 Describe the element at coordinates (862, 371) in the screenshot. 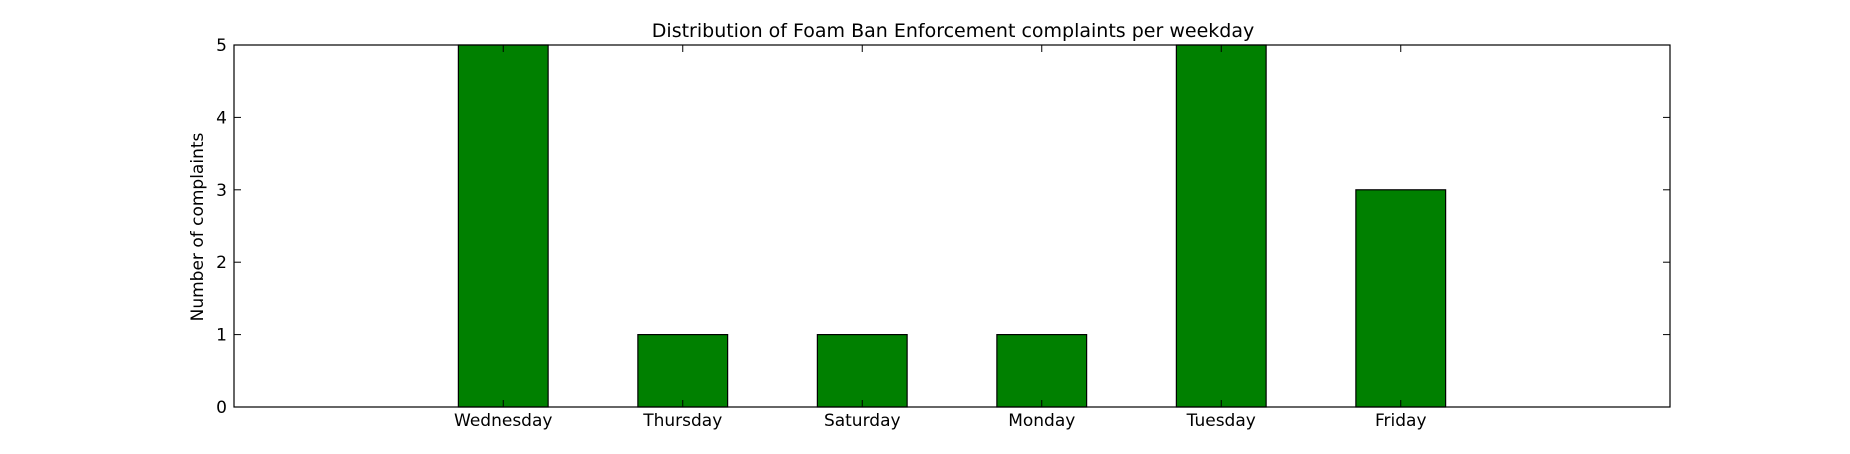

I see `bar-saturday` at that location.